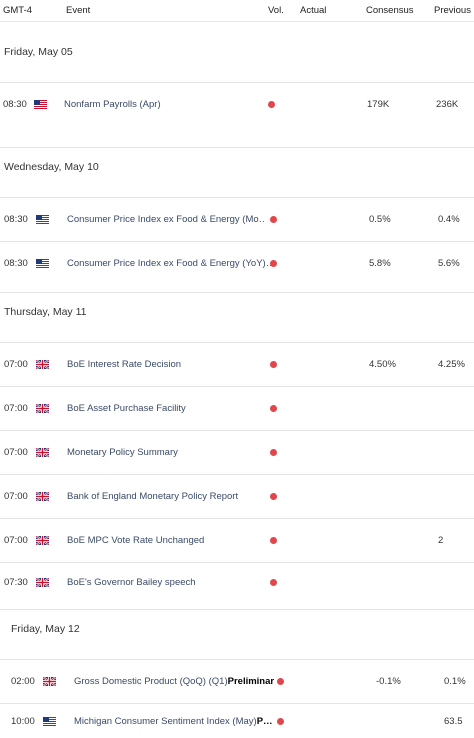  Describe the element at coordinates (51, 167) in the screenshot. I see `day-heading: Wednesday, May 10` at that location.